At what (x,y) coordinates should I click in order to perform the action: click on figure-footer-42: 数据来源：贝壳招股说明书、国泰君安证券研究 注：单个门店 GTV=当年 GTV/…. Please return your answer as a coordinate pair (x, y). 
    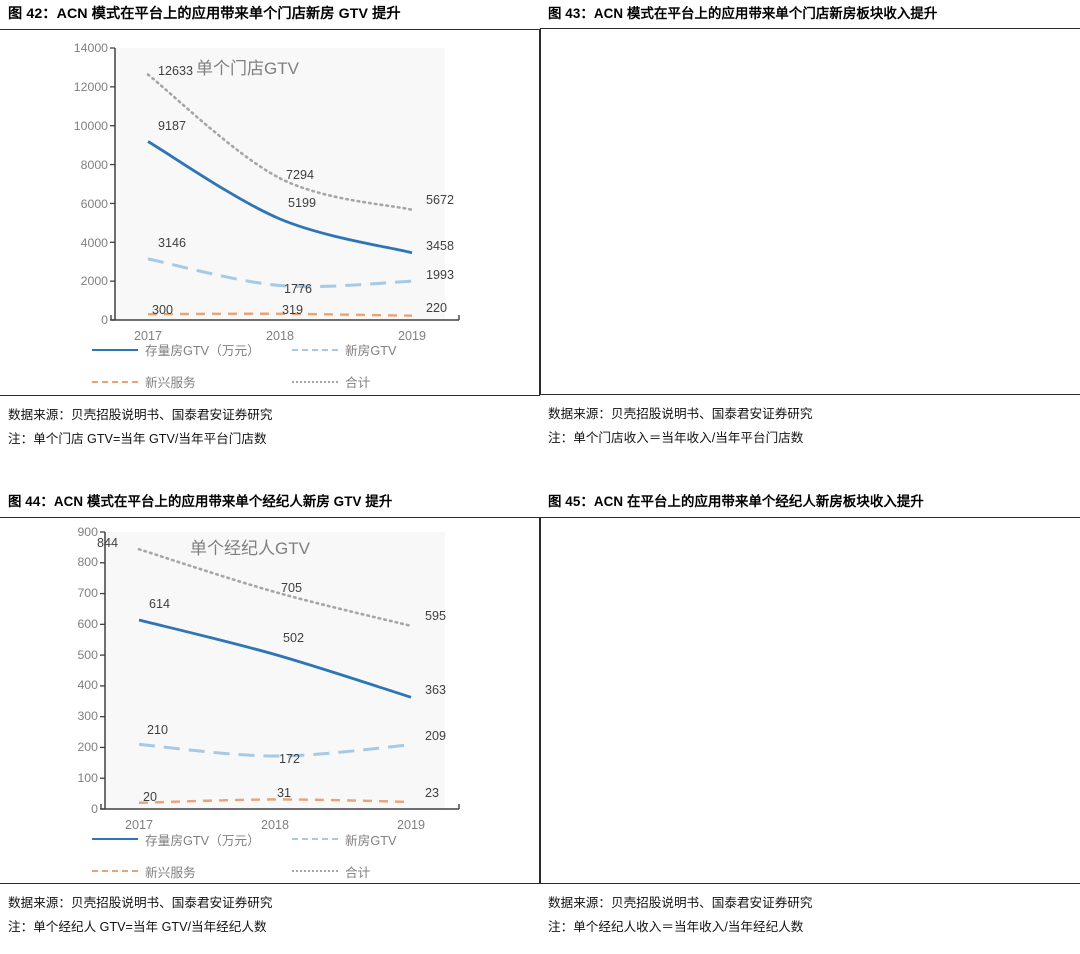
    Looking at the image, I should click on (270, 425).